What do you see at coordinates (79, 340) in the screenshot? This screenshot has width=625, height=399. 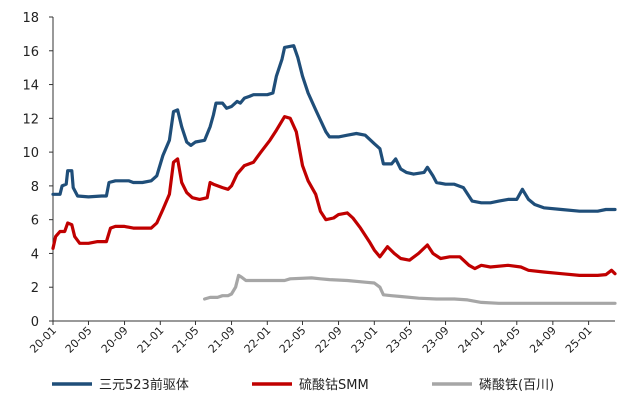 I see `x-tick-label: 20-05` at bounding box center [79, 340].